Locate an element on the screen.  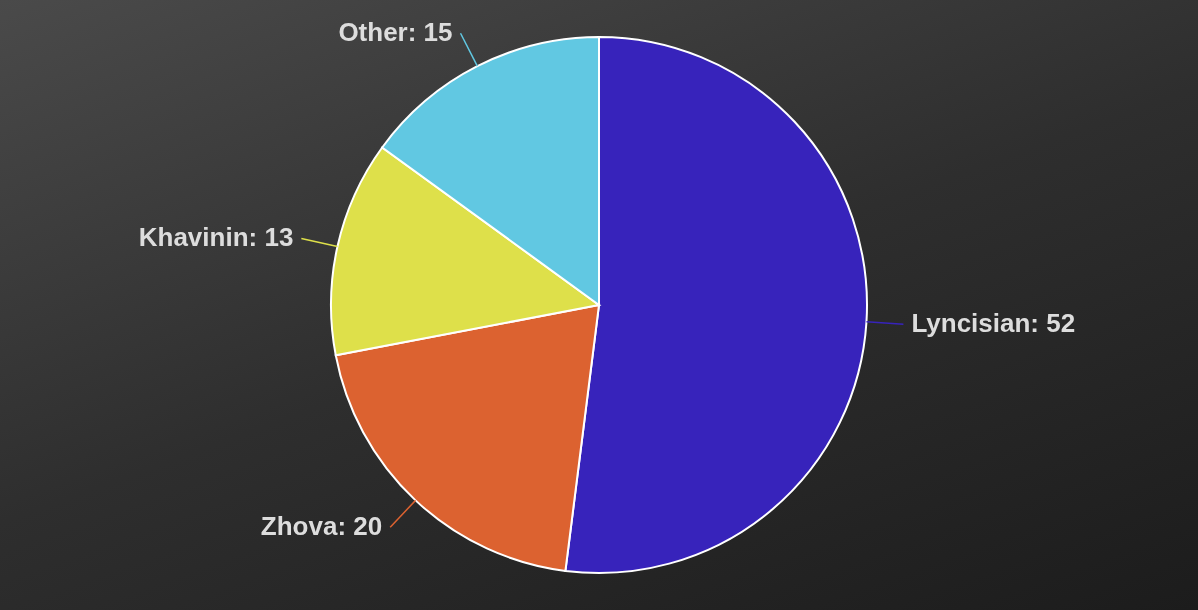
slice-label: Zhova is located at coordinates (299, 526).